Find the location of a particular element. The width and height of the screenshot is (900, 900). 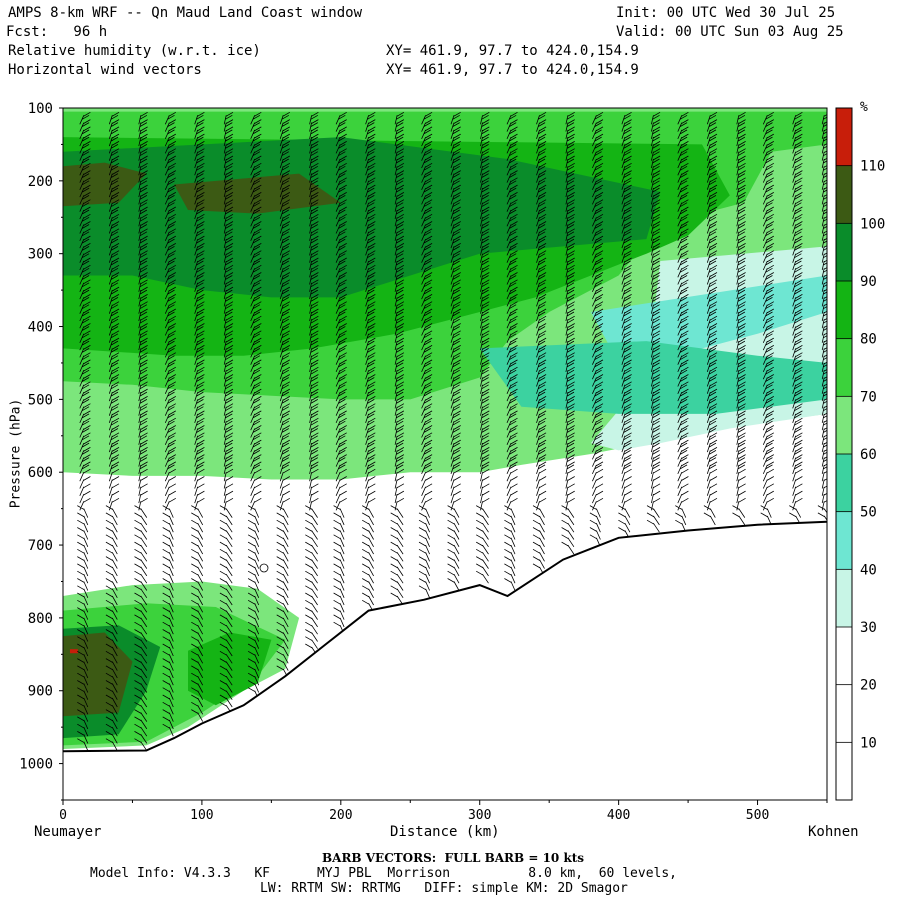

colorbar-tick-label: 110 is located at coordinates (872, 167).